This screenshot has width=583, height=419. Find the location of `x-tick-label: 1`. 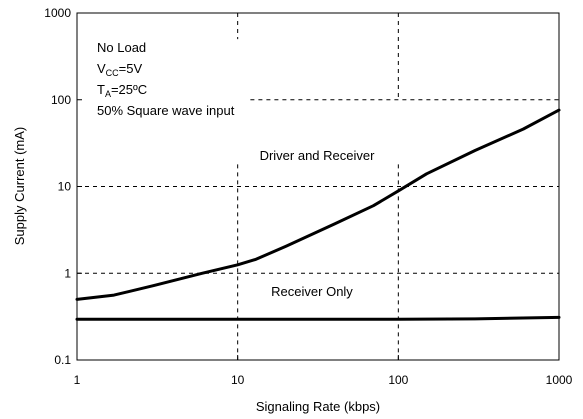

x-tick-label: 1 is located at coordinates (77, 380).